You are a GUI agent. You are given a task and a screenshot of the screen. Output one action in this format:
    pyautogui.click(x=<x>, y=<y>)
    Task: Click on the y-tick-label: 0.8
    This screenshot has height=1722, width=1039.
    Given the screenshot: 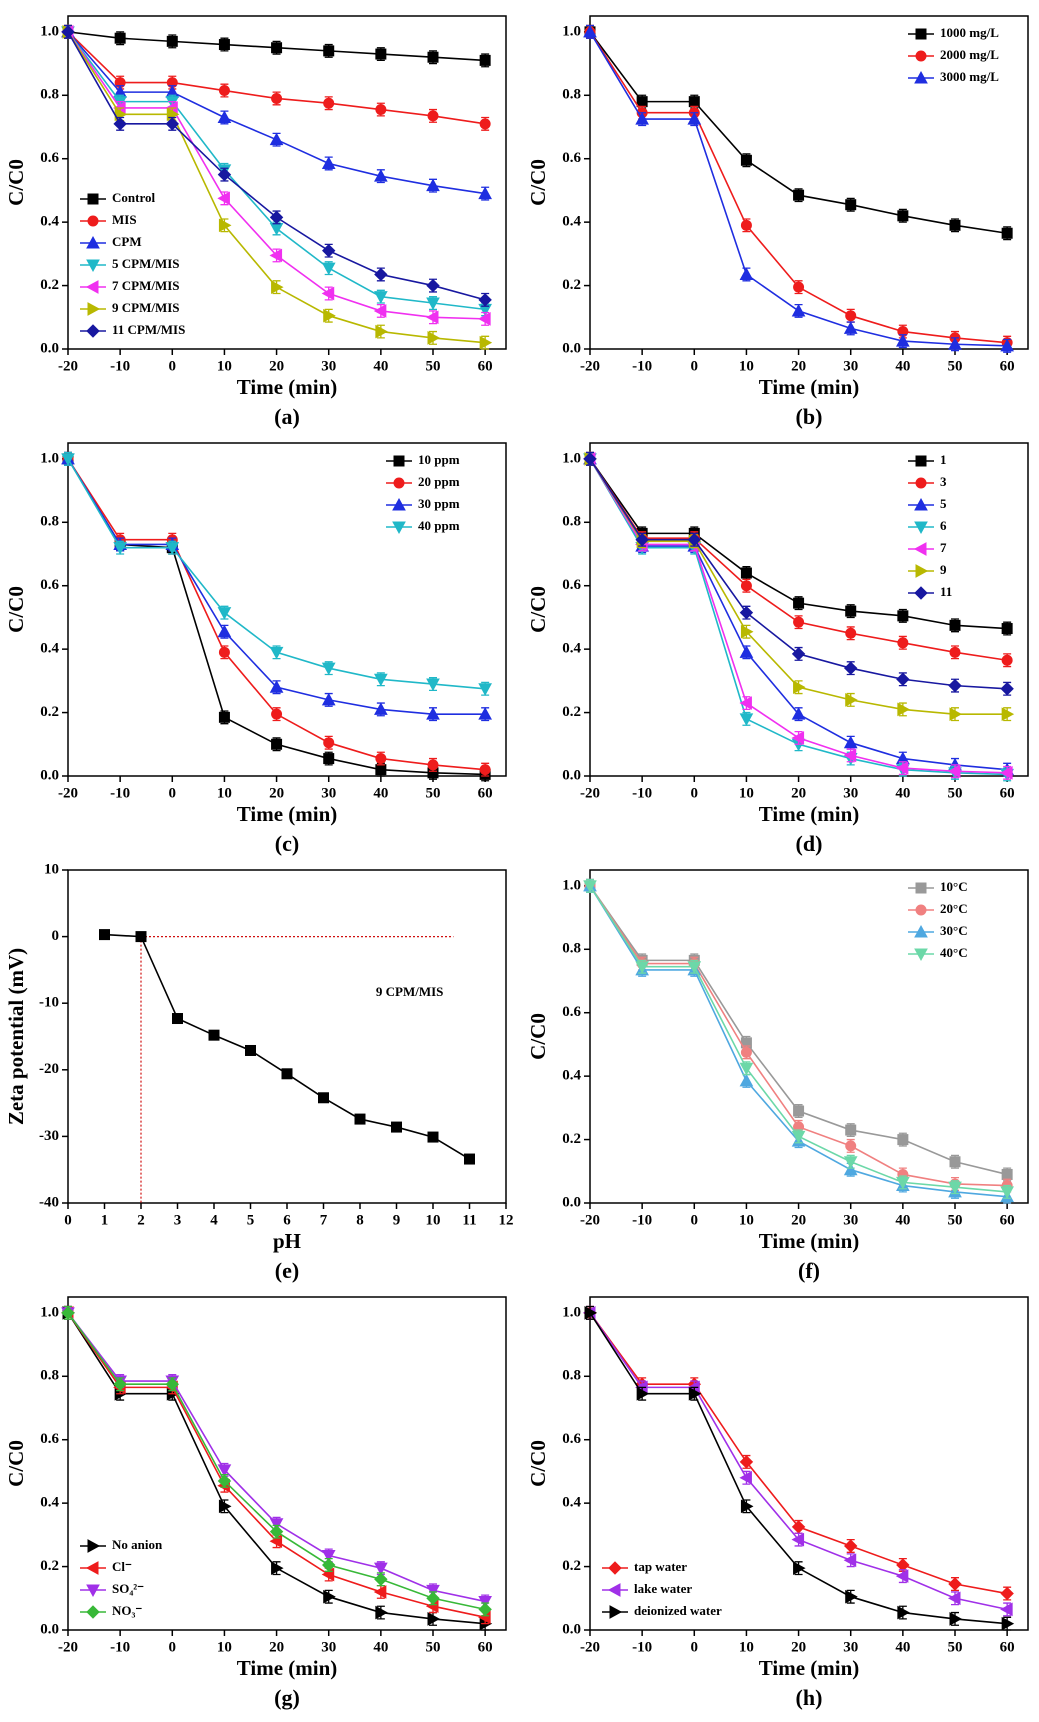 What is the action you would take?
    pyautogui.click(x=49, y=522)
    